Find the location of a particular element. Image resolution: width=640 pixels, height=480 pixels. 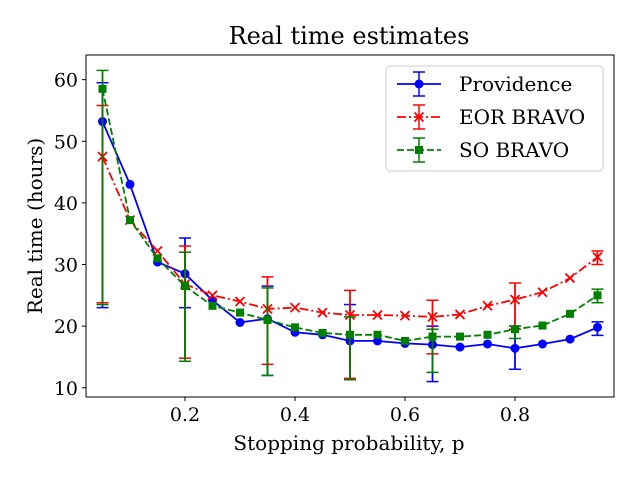

y-tick-label: 10 is located at coordinates (66, 389).